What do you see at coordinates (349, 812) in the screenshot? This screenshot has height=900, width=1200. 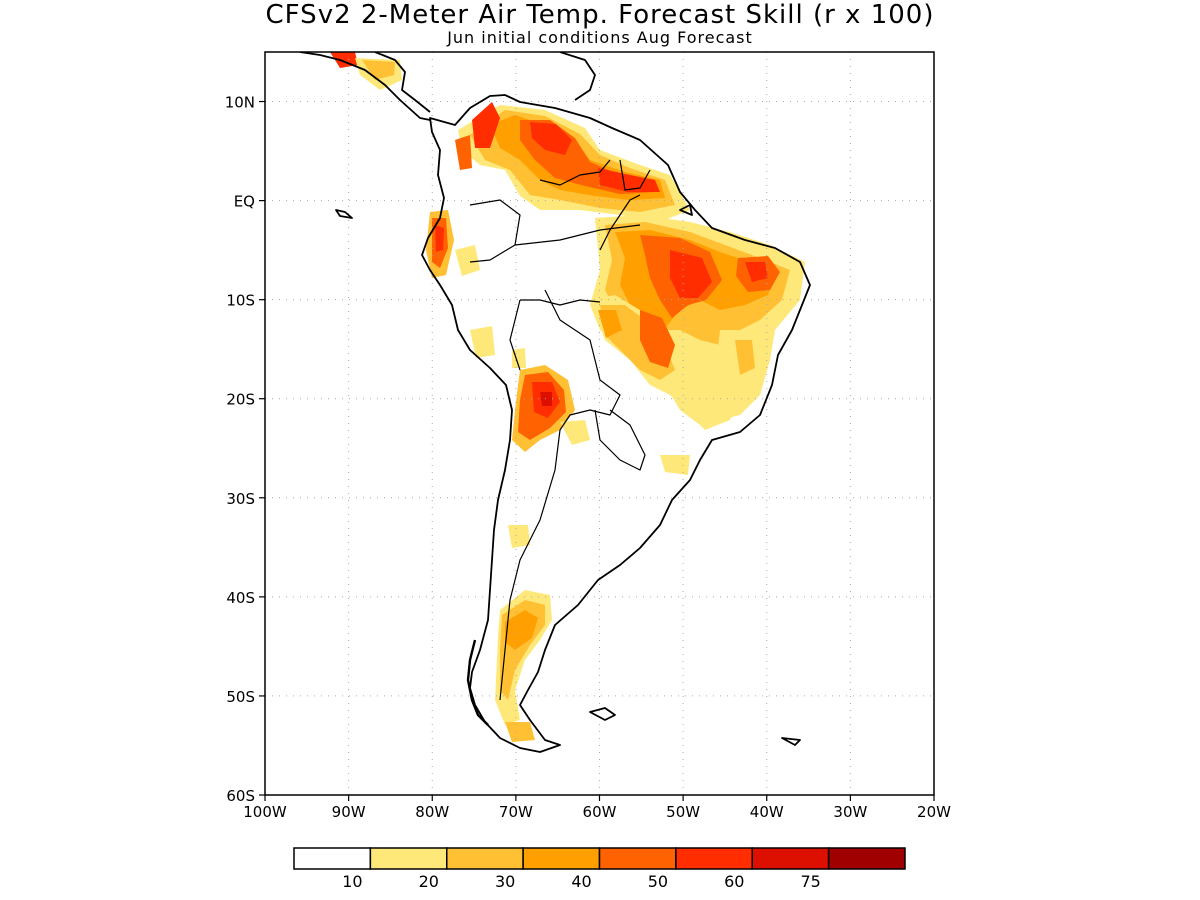 I see `lon-tick-label: 90W` at bounding box center [349, 812].